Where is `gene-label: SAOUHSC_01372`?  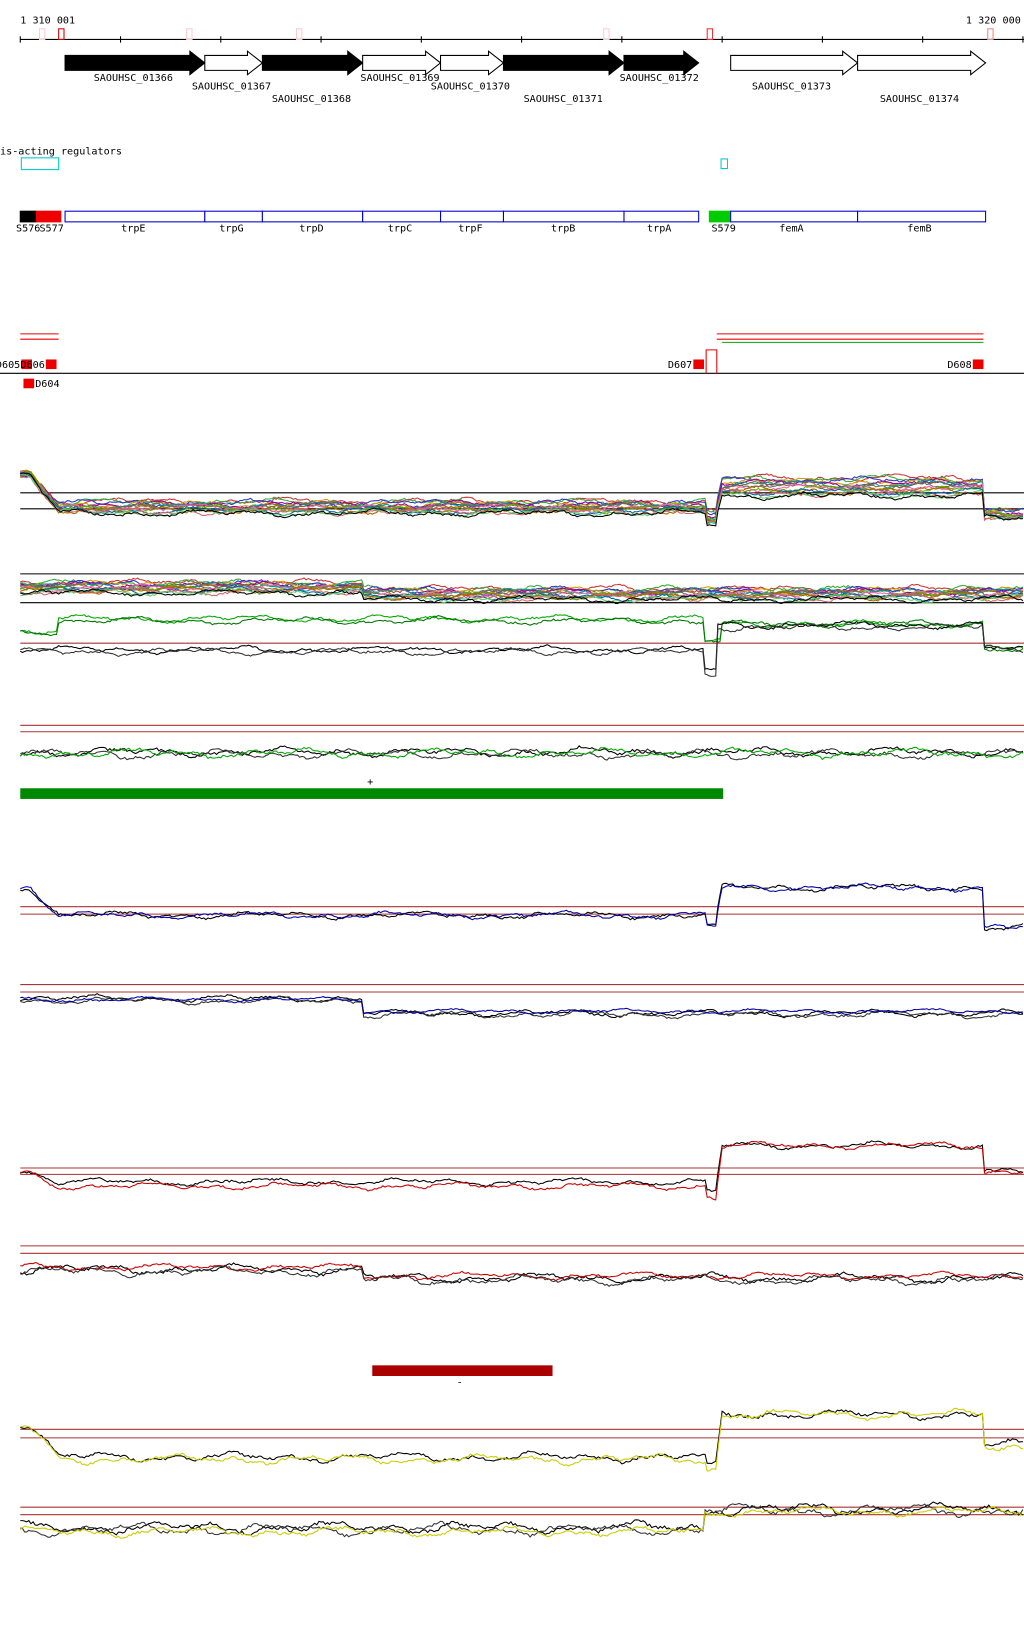
gene-label: SAOUHSC_01372 is located at coordinates (659, 78).